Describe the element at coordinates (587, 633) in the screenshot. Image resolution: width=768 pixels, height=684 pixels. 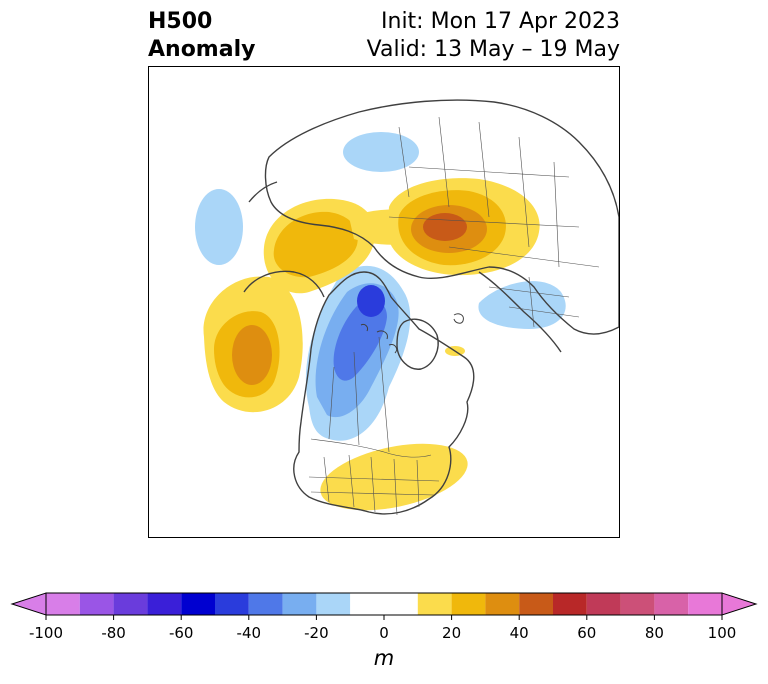
I see `colorbar-tick-label: 60` at that location.